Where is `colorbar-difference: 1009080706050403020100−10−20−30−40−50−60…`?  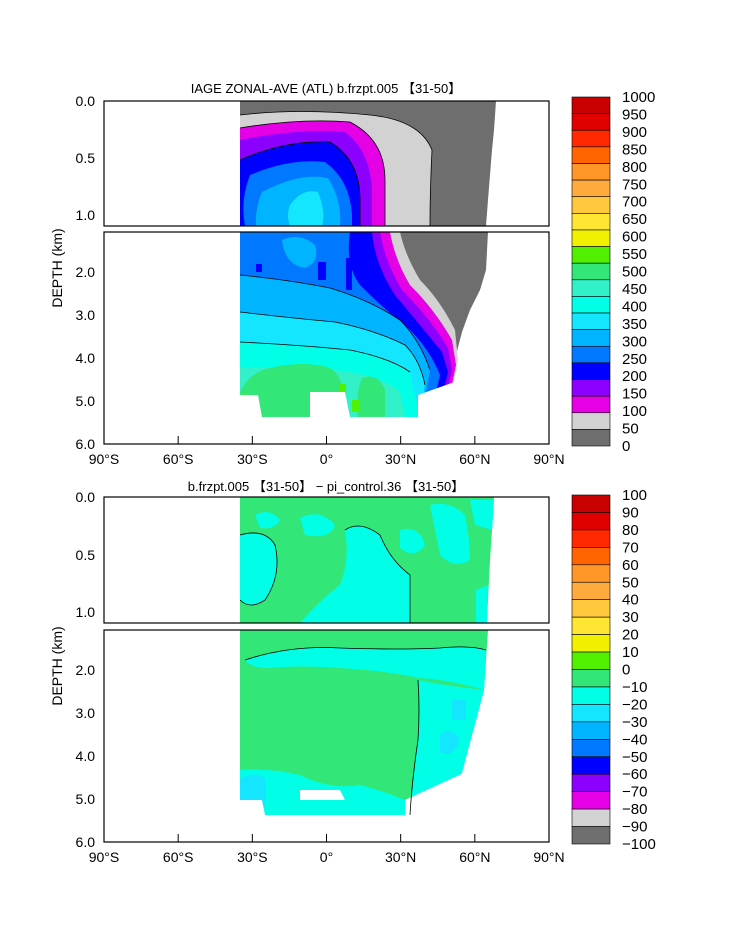
colorbar-difference: 1009080706050403020100−10−20−30−40−50−60… is located at coordinates (613, 670).